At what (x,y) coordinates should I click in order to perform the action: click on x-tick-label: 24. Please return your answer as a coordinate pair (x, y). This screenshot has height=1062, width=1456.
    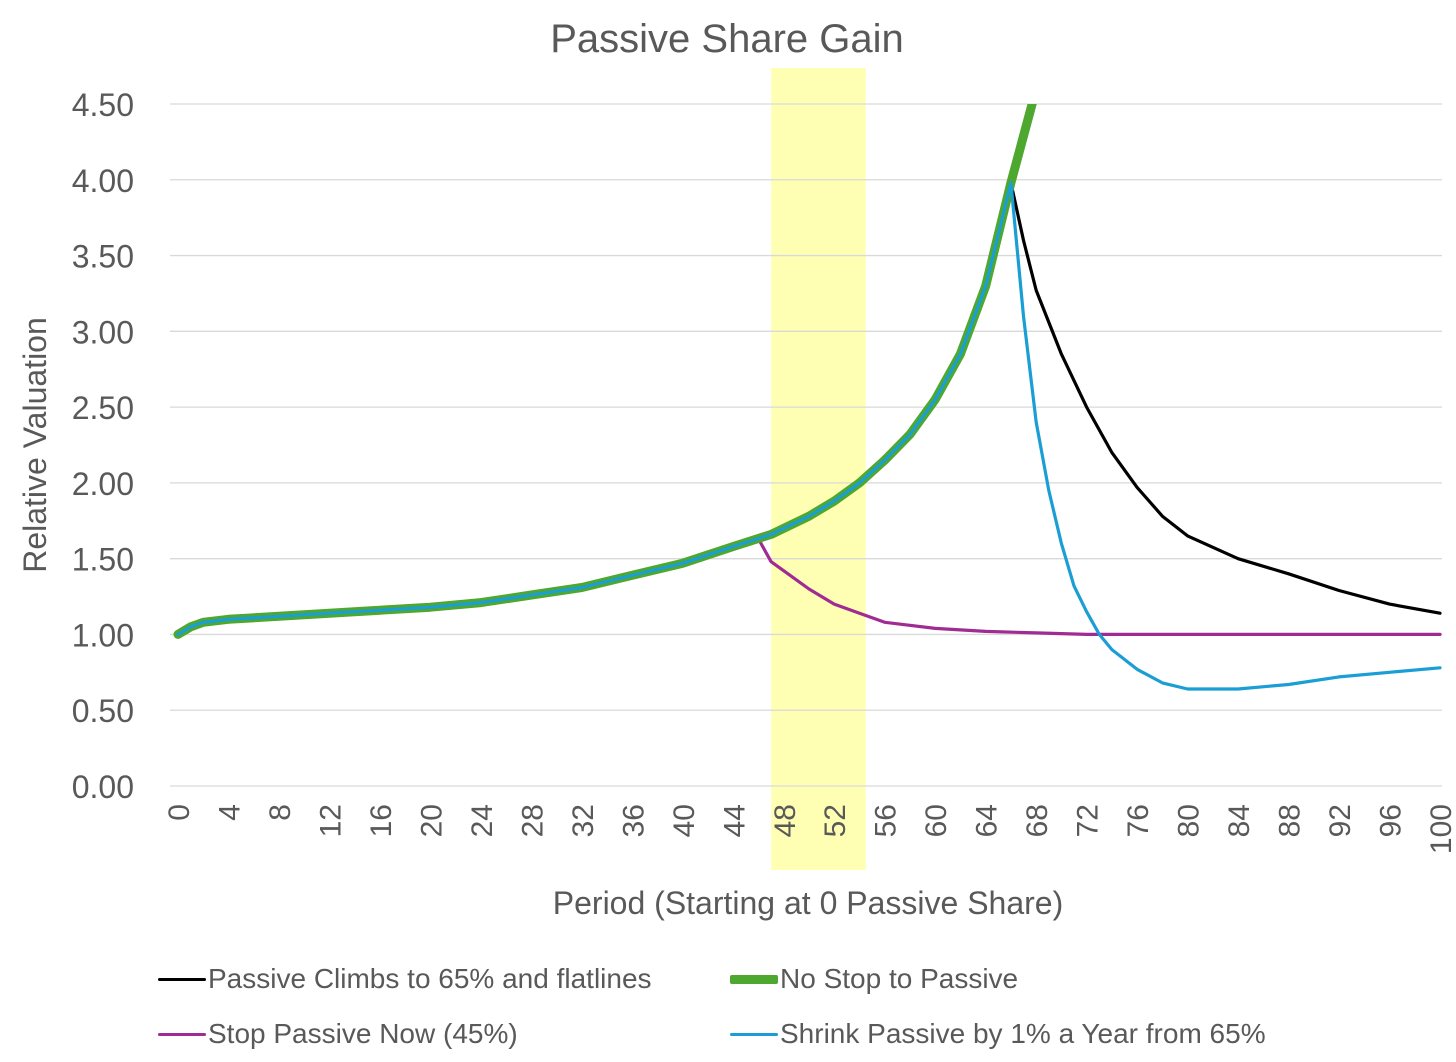
    Looking at the image, I should click on (482, 820).